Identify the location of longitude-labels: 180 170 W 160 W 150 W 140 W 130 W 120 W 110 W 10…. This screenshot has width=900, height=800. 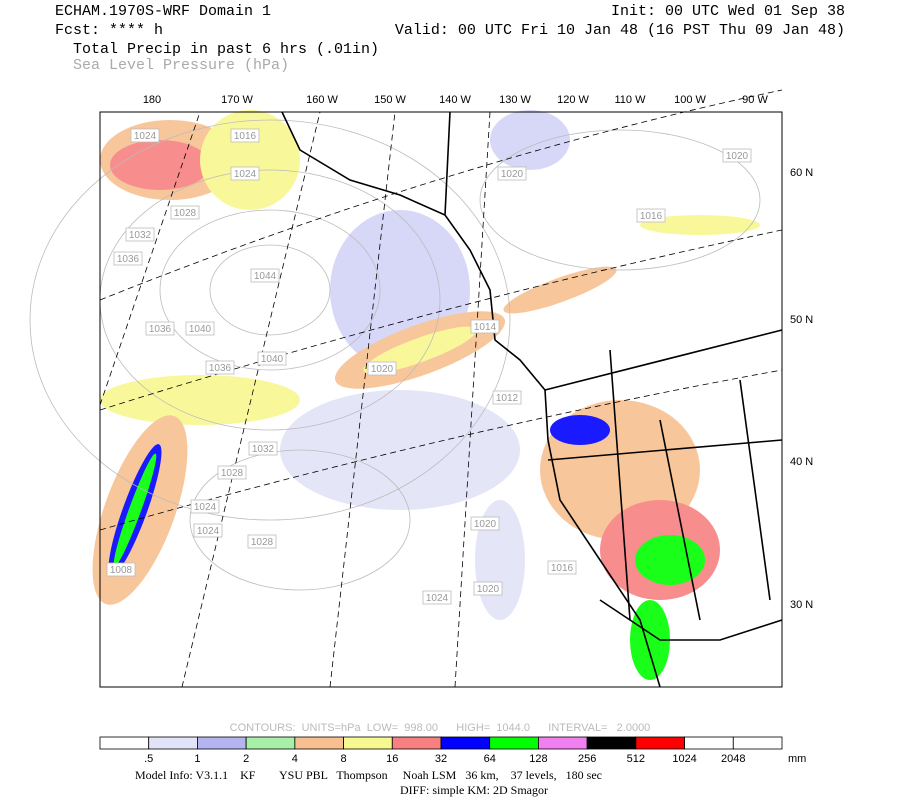
(456, 100).